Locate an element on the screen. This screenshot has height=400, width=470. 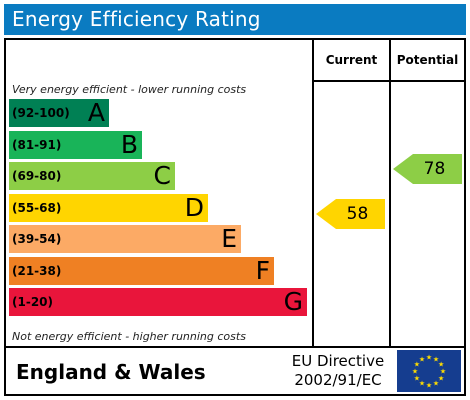
directive-line-1: EU Directive is located at coordinates (338, 361).